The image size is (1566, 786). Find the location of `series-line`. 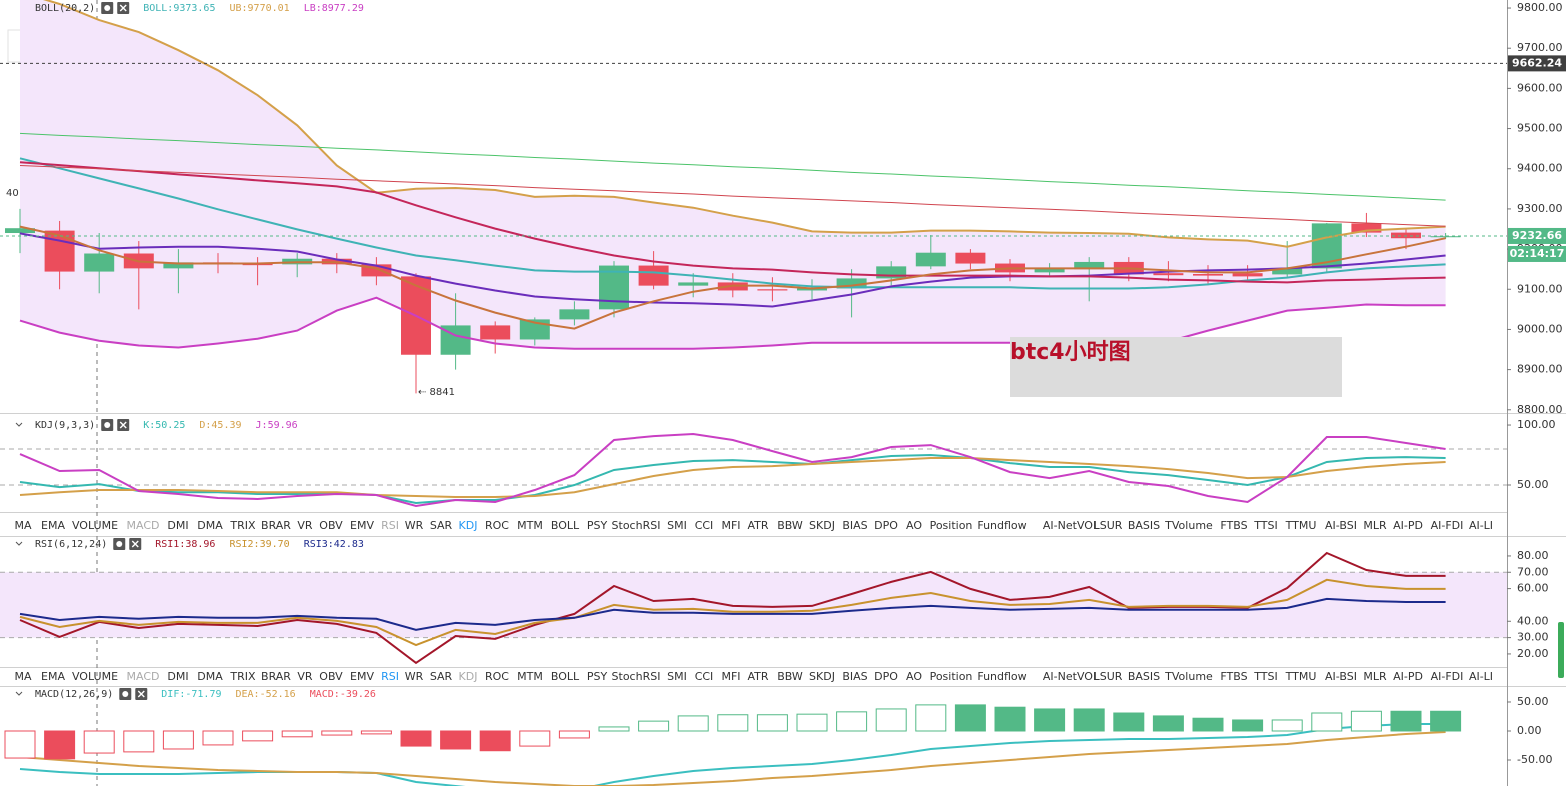

series-line is located at coordinates (732, 323).